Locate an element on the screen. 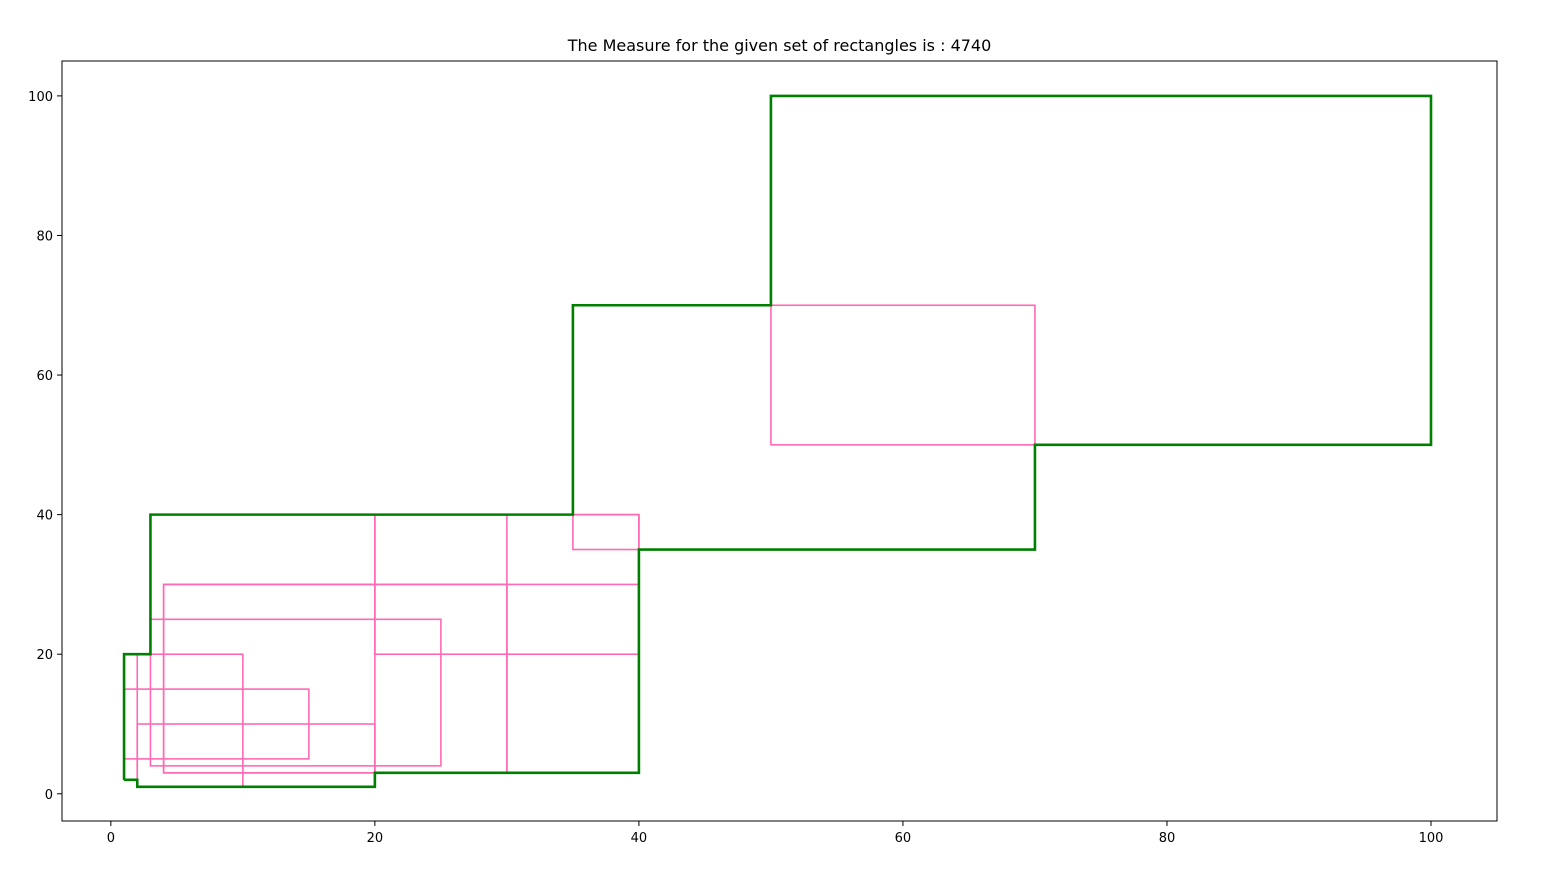 Image resolution: width=1561 pixels, height=881 pixels. x-tick-label: 0 is located at coordinates (111, 838).